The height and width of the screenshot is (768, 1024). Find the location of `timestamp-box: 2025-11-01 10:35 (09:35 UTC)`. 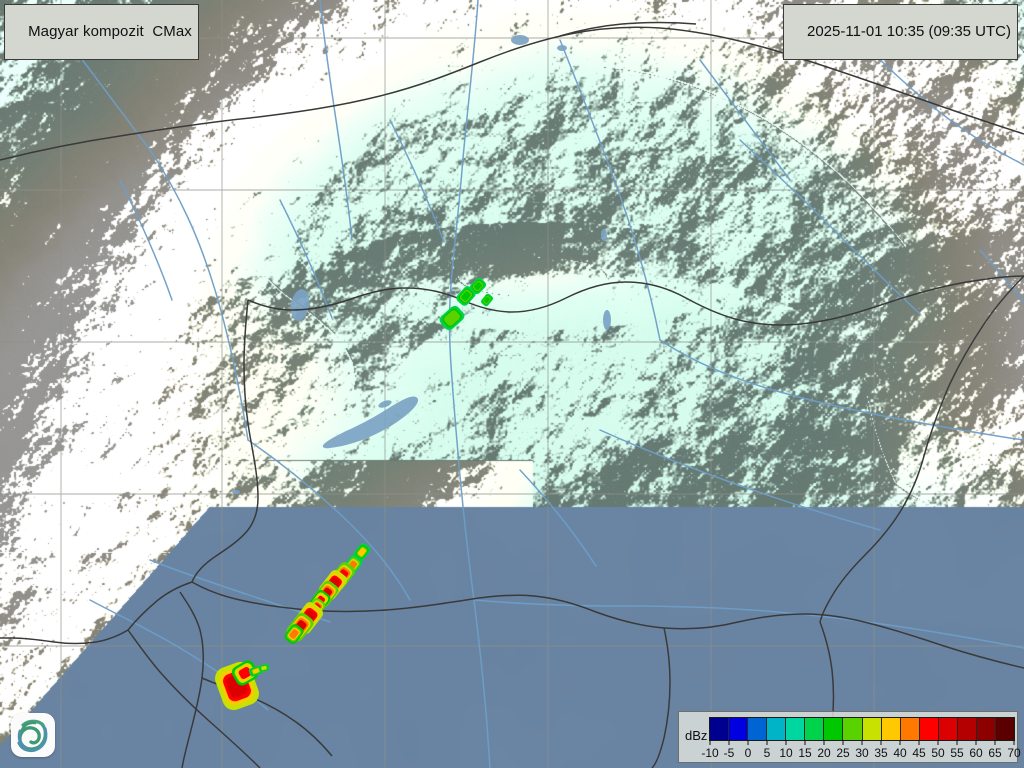

timestamp-box: 2025-11-01 10:35 (09:35 UTC) is located at coordinates (900, 32).